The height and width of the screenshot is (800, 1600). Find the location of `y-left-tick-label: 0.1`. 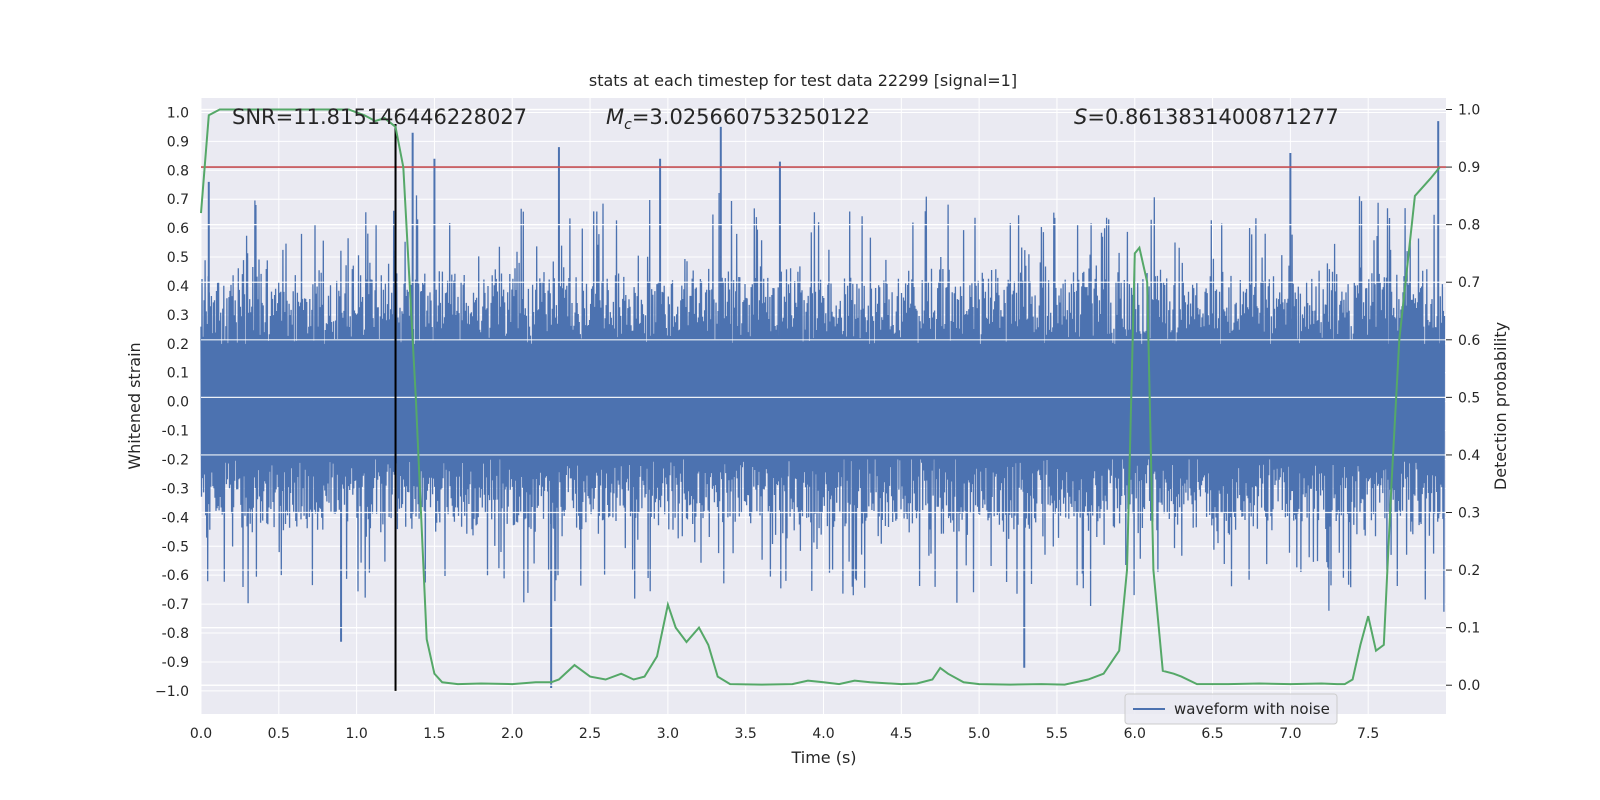

y-left-tick-label: 0.1 is located at coordinates (178, 374).